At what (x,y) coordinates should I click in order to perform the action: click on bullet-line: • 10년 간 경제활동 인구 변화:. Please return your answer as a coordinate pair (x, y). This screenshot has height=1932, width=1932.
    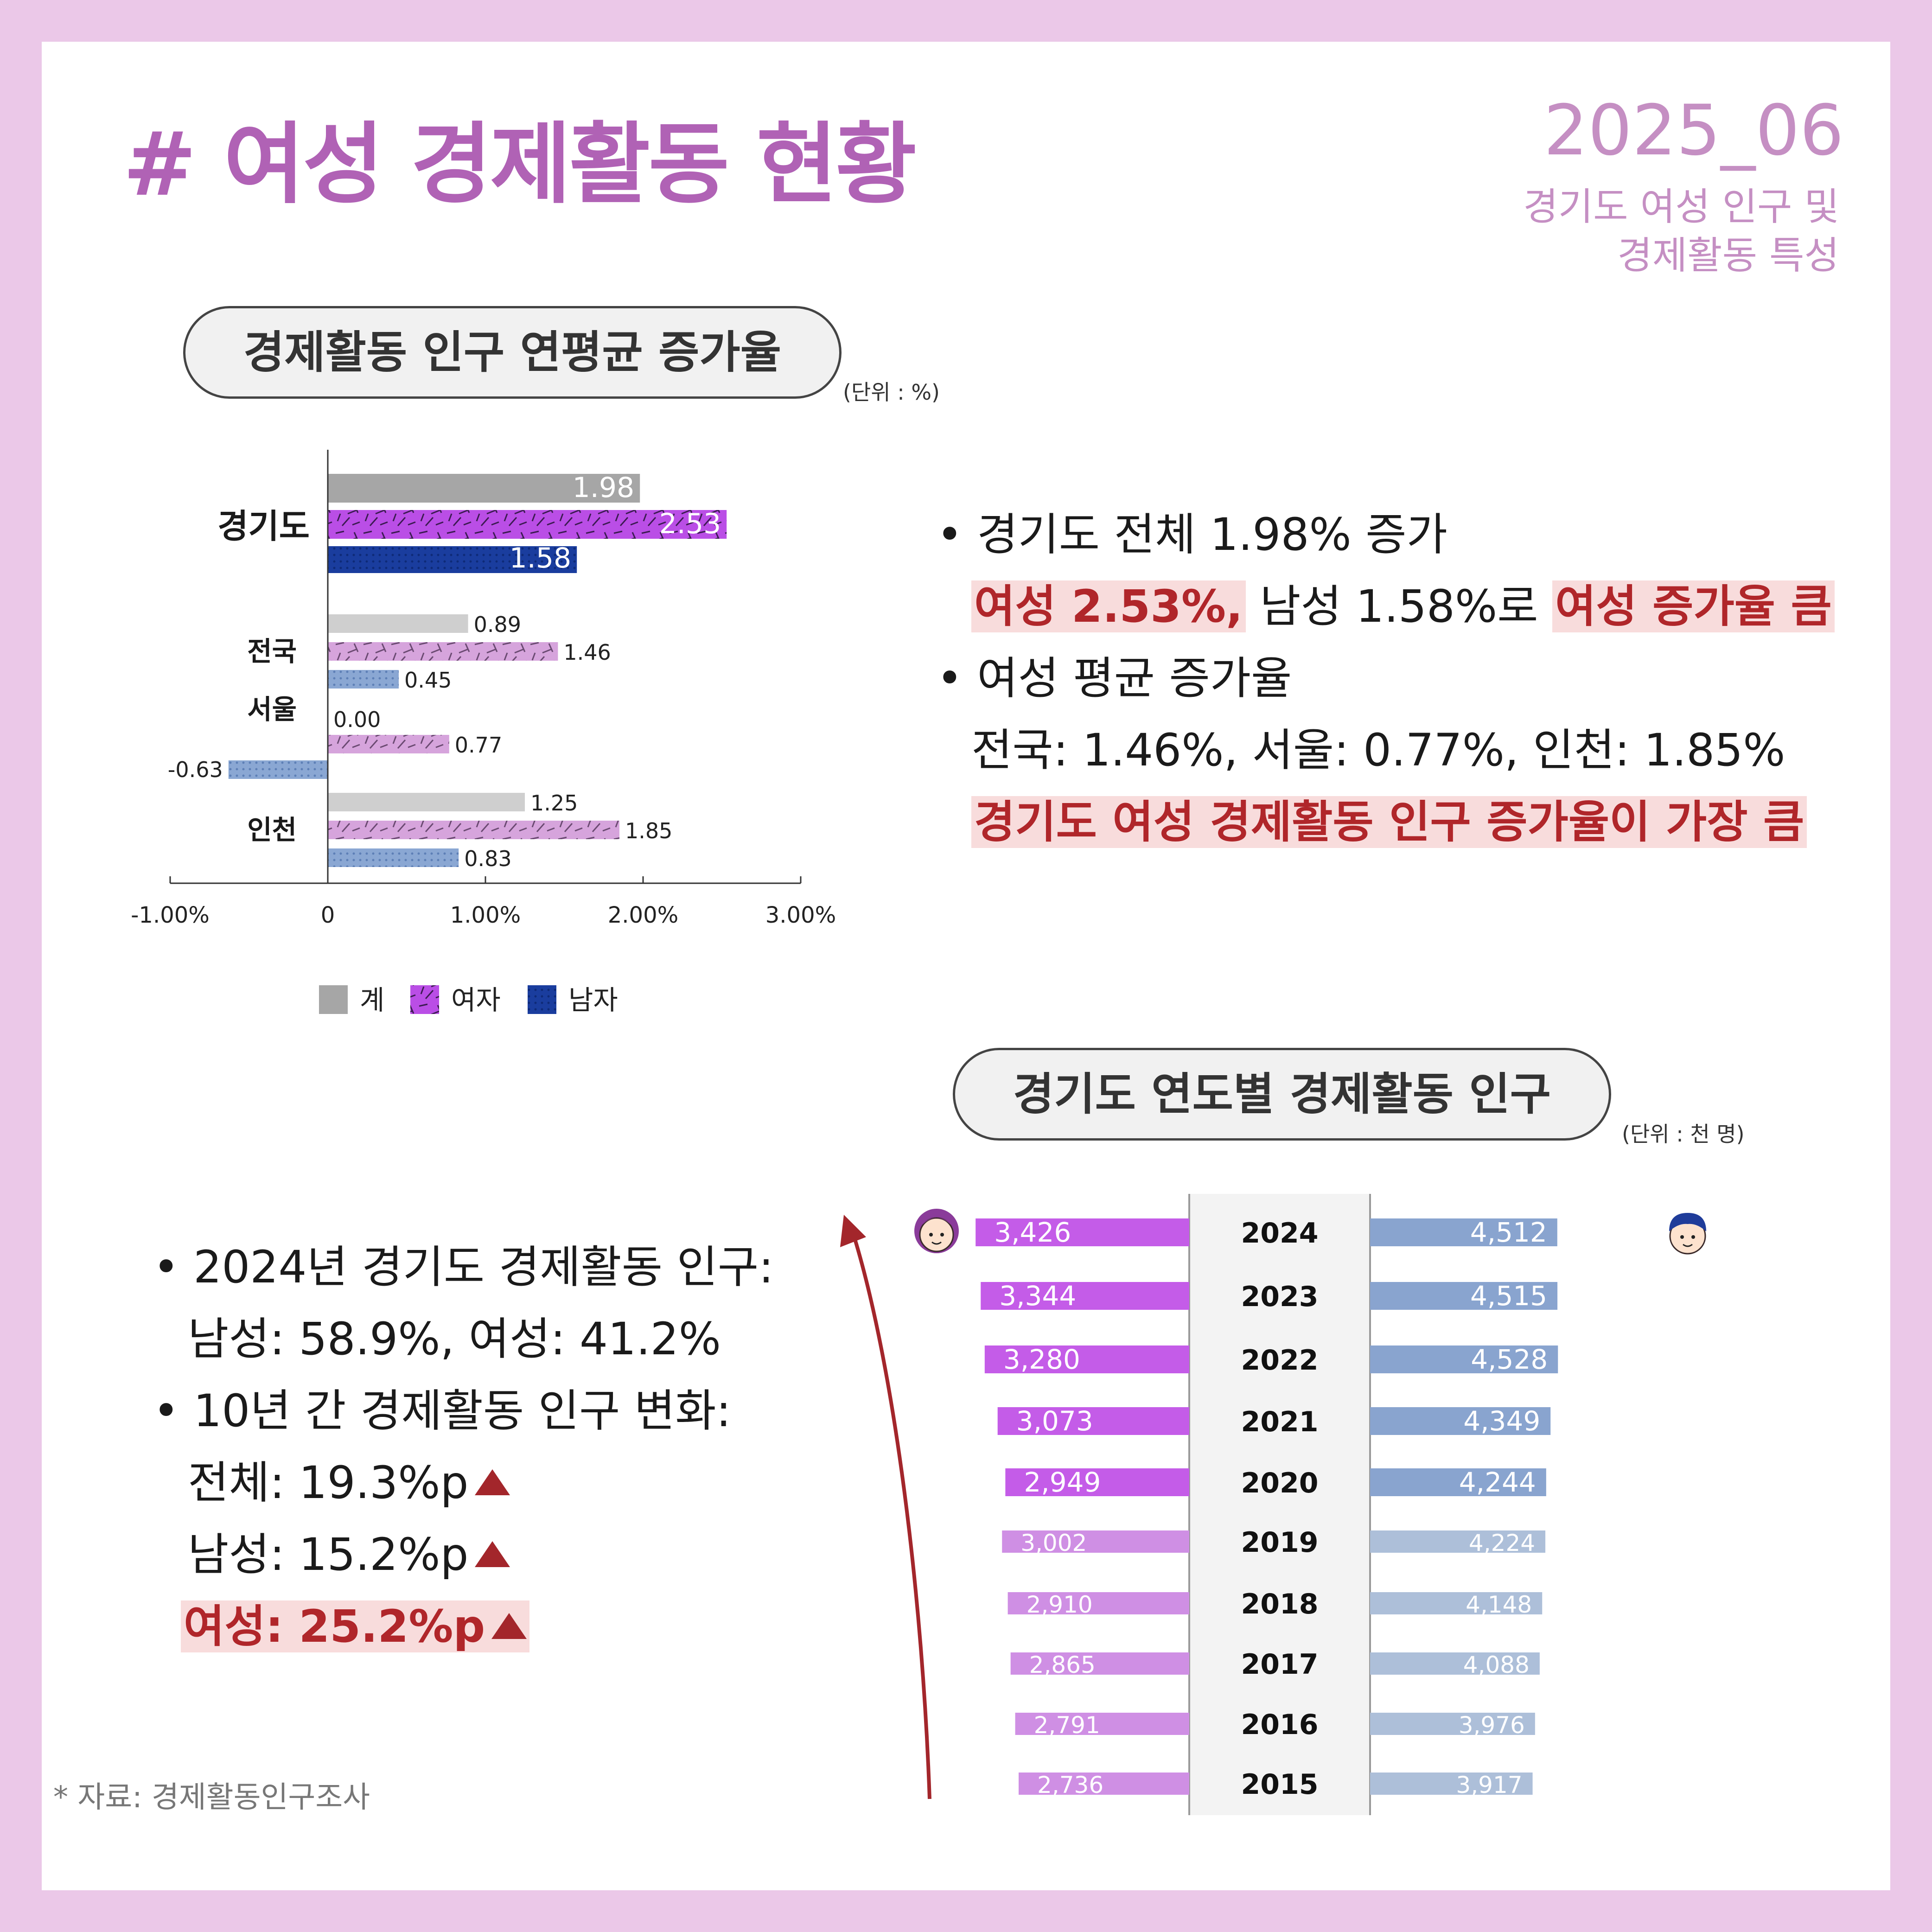
    Looking at the image, I should click on (442, 1411).